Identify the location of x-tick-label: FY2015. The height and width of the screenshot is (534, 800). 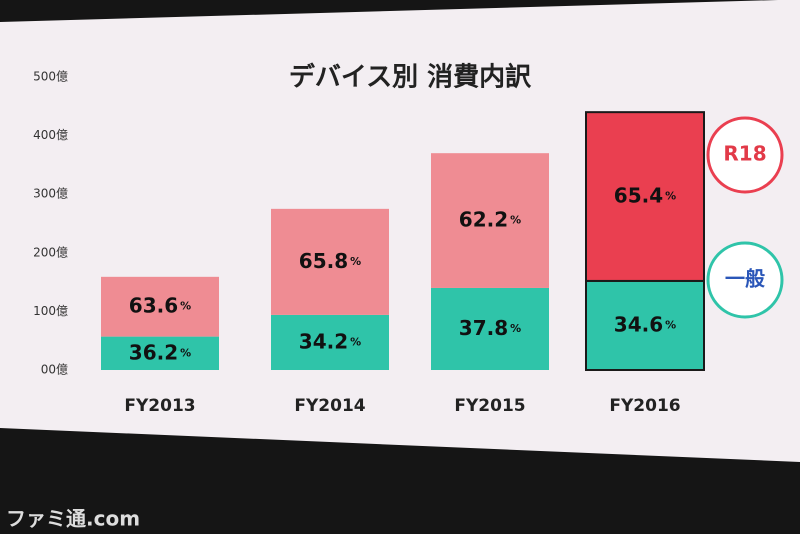
(489, 406).